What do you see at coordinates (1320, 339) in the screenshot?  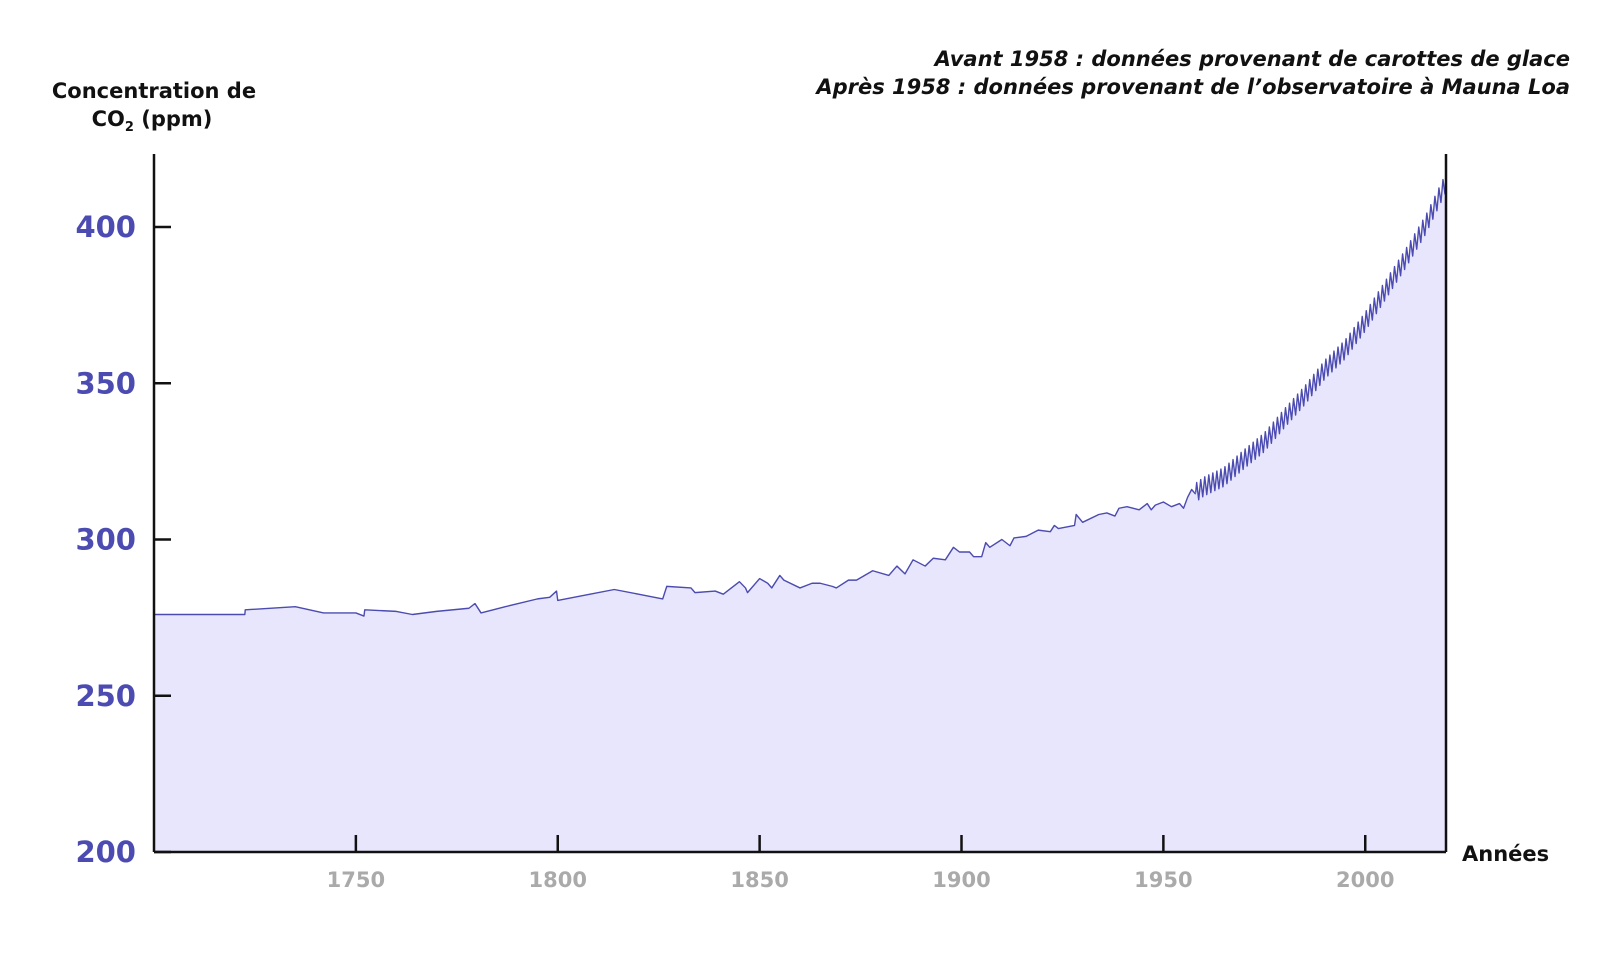 I see `co2-mauna-loa-line` at bounding box center [1320, 339].